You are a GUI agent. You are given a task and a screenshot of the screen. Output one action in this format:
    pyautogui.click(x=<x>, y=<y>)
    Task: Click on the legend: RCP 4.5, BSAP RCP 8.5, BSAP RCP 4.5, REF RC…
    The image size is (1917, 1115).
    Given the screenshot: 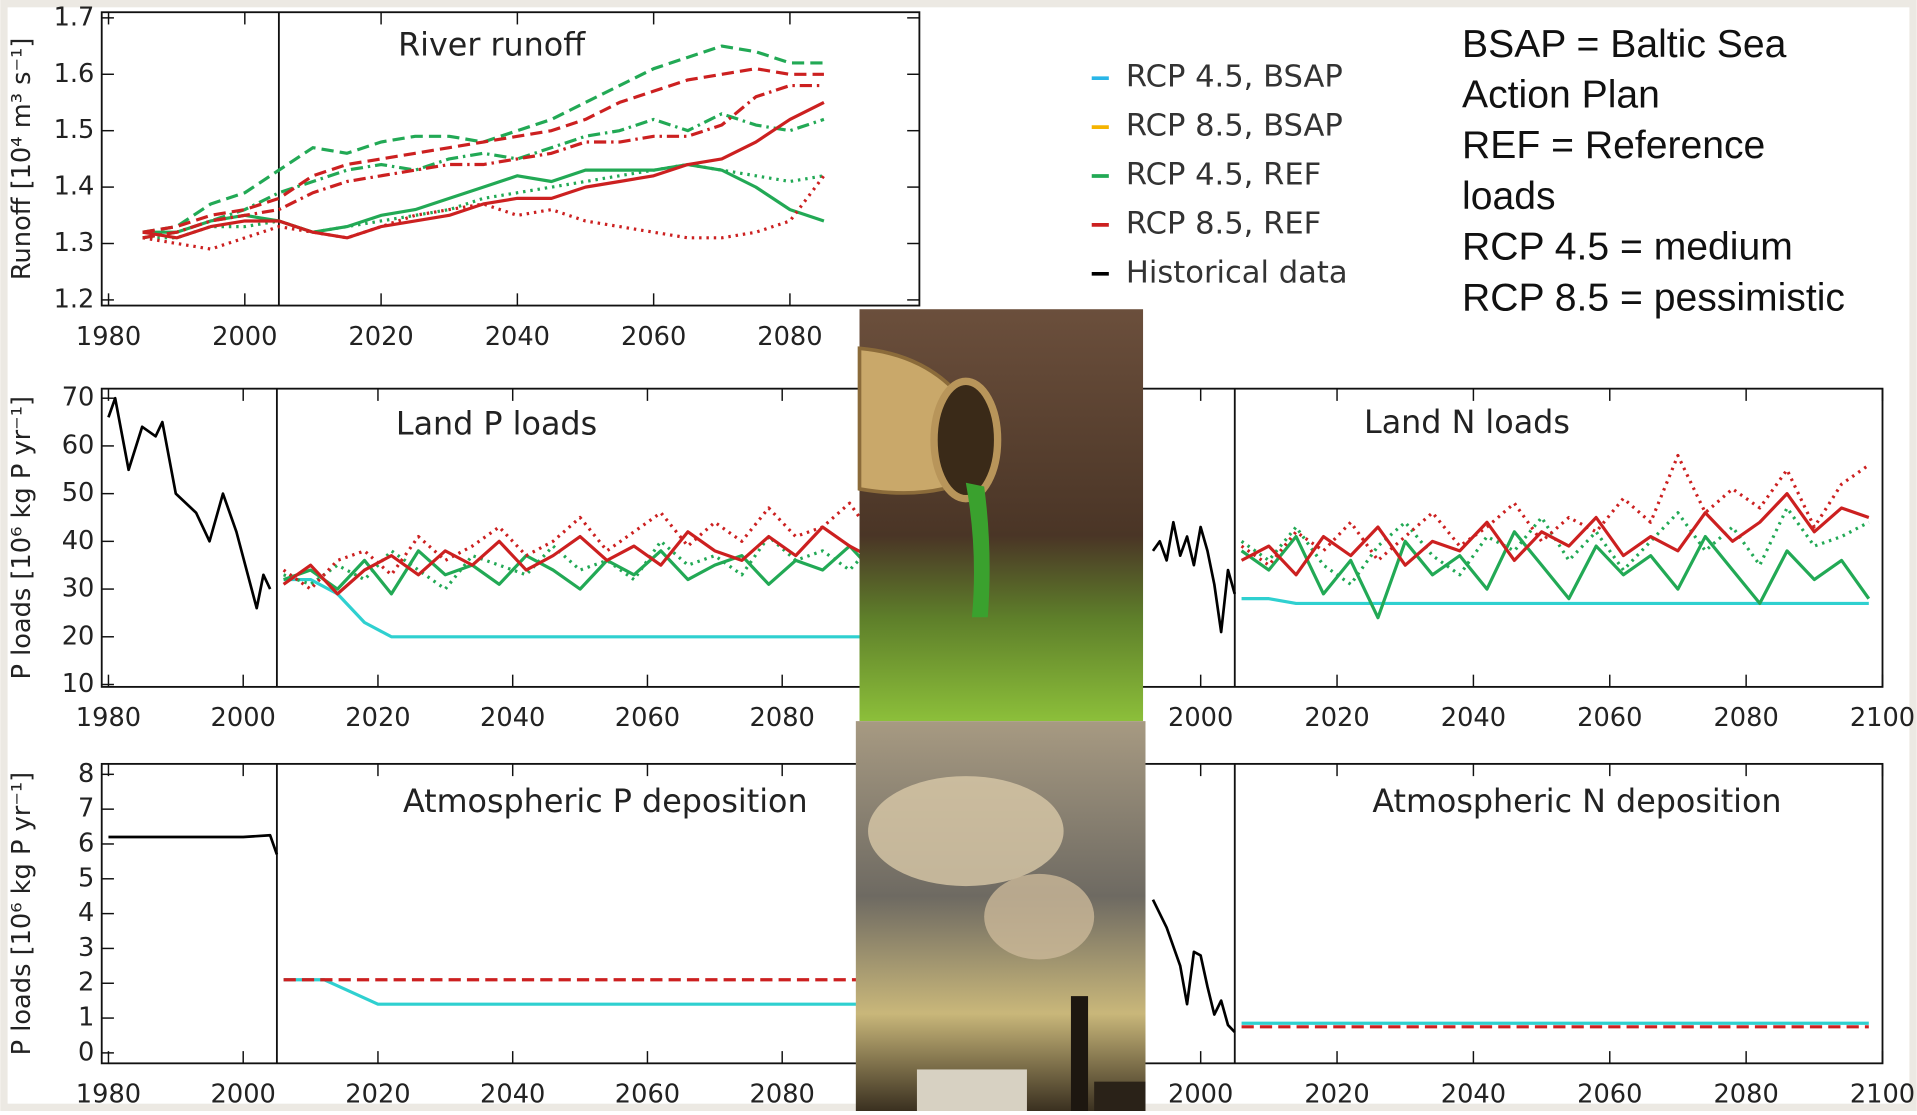 What is the action you would take?
    pyautogui.click(x=1219, y=175)
    